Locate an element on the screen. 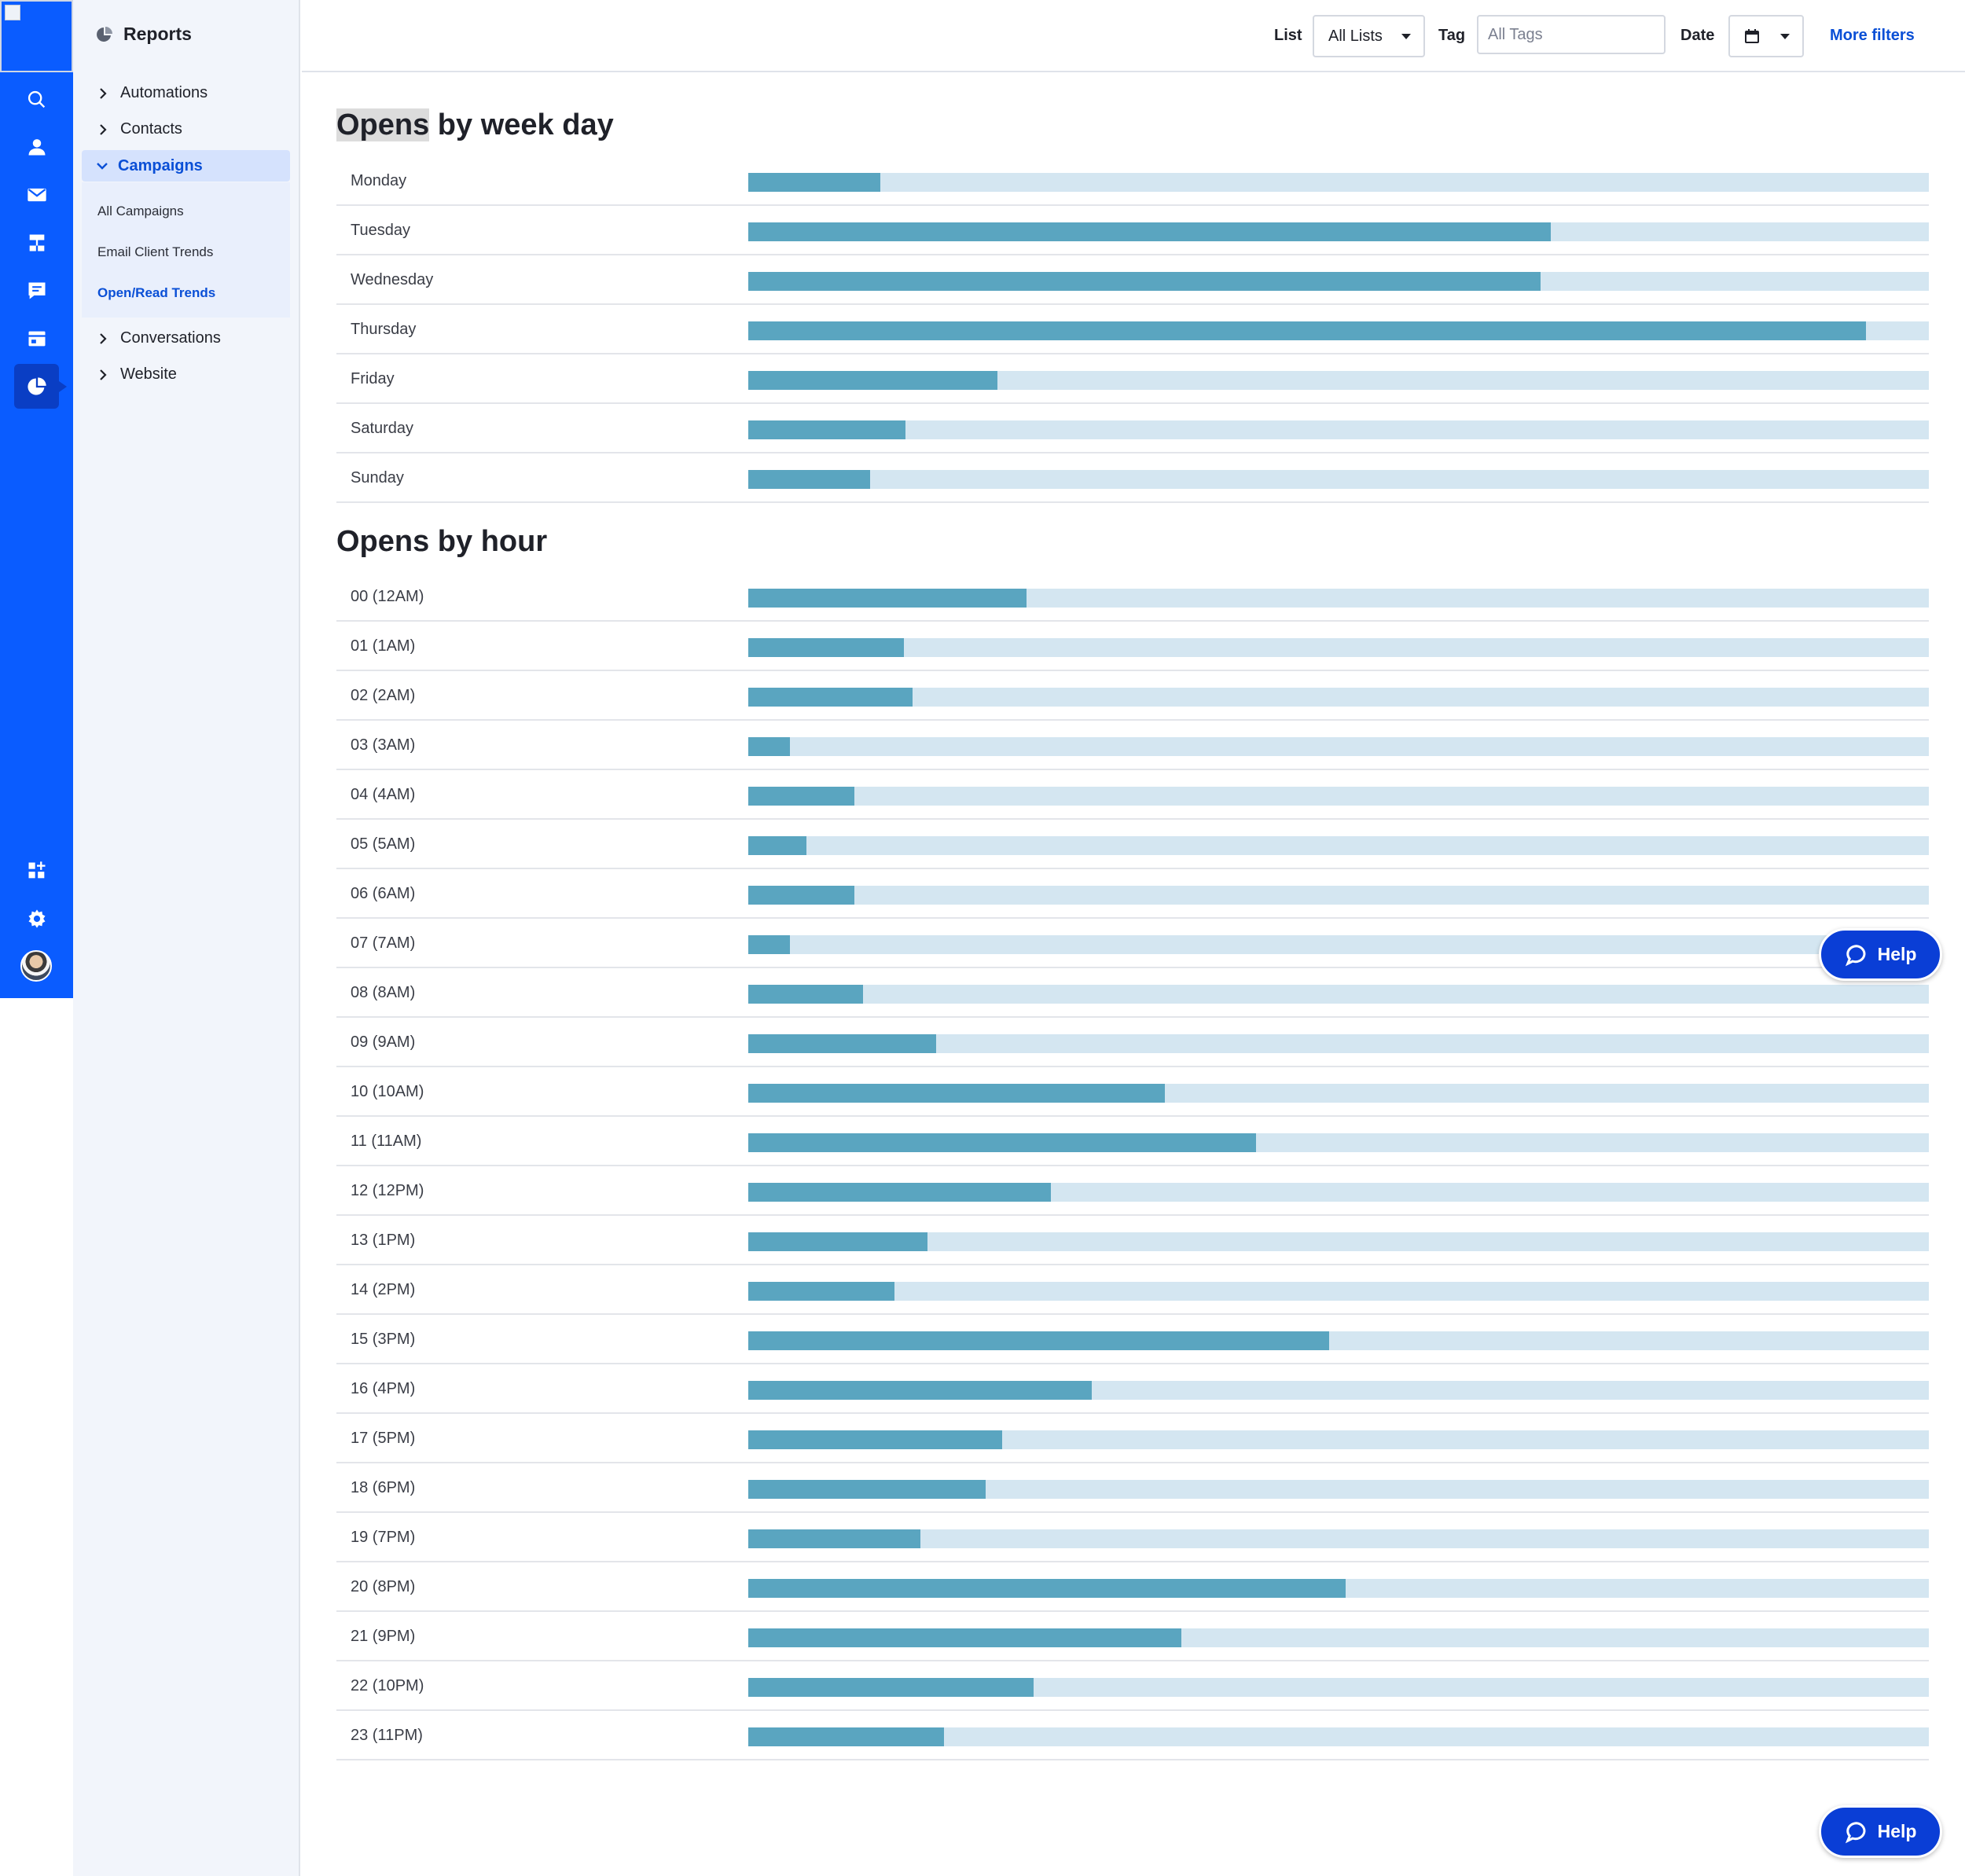  broken-image-icon is located at coordinates (12, 12).